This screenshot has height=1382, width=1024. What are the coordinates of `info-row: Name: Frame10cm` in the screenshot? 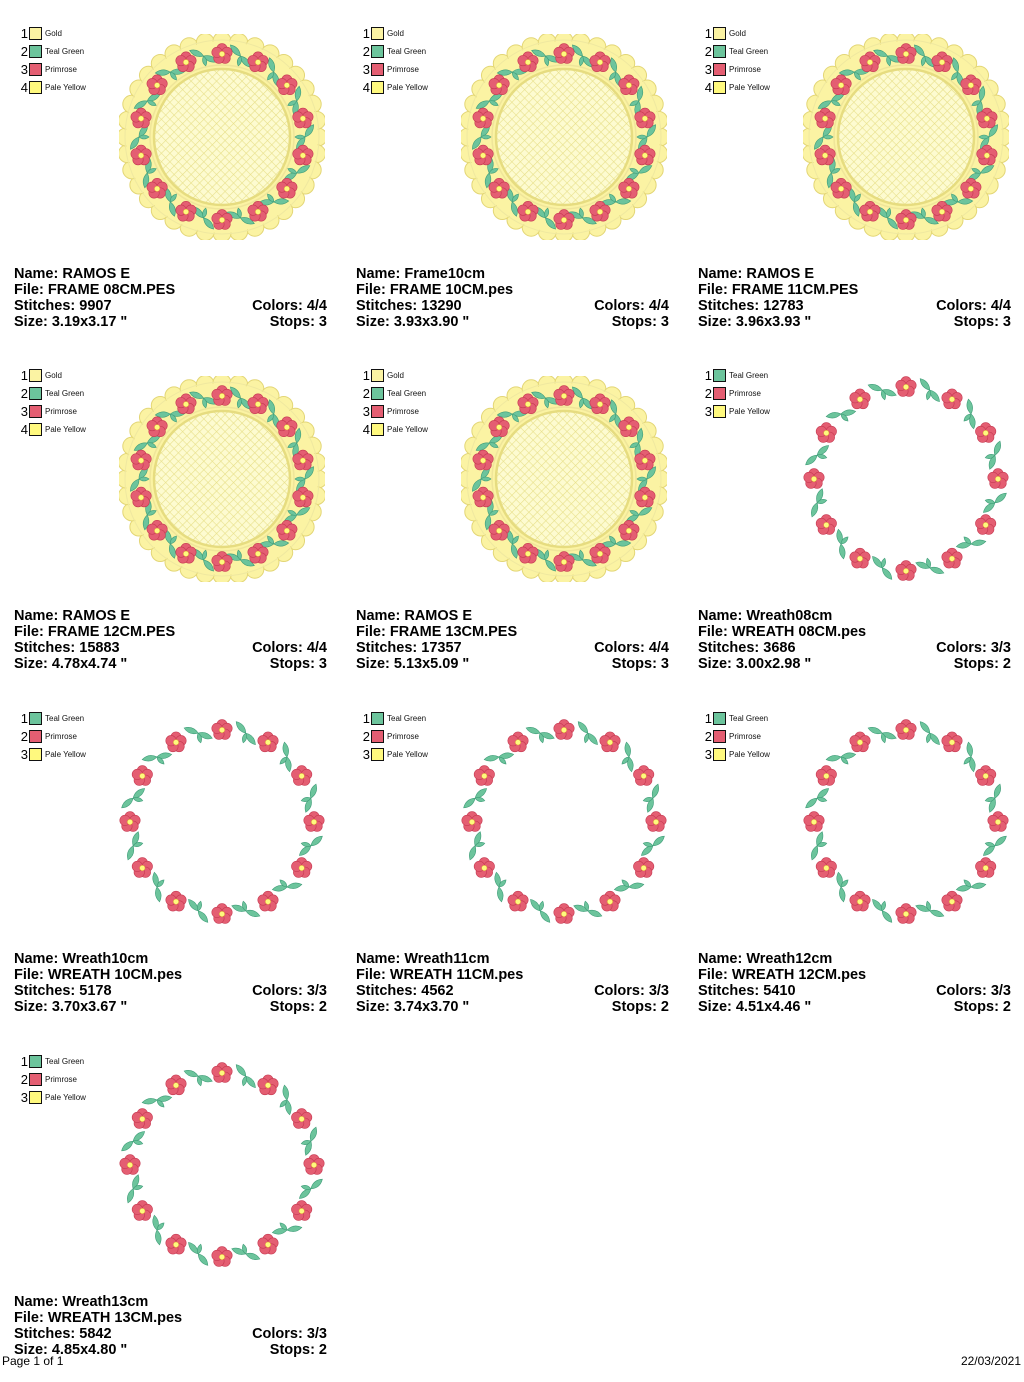 It's located at (512, 274).